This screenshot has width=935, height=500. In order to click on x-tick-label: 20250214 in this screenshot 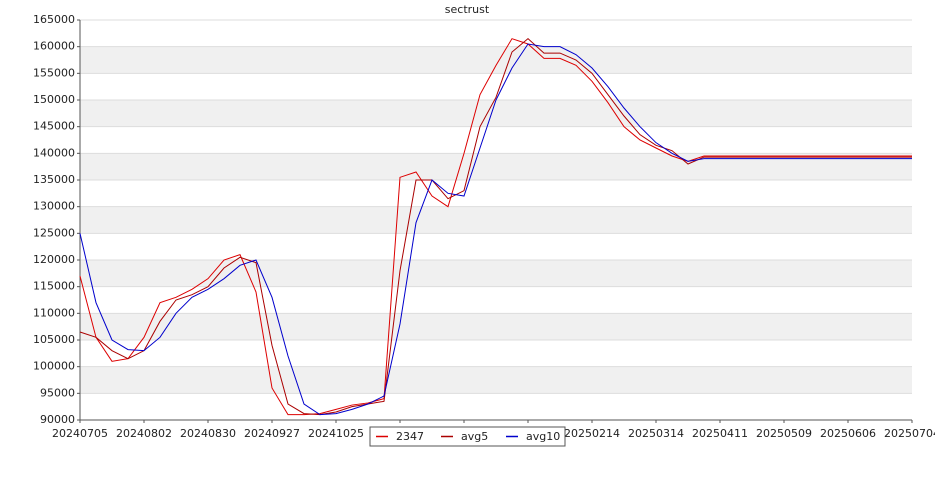, I will do `click(592, 433)`.